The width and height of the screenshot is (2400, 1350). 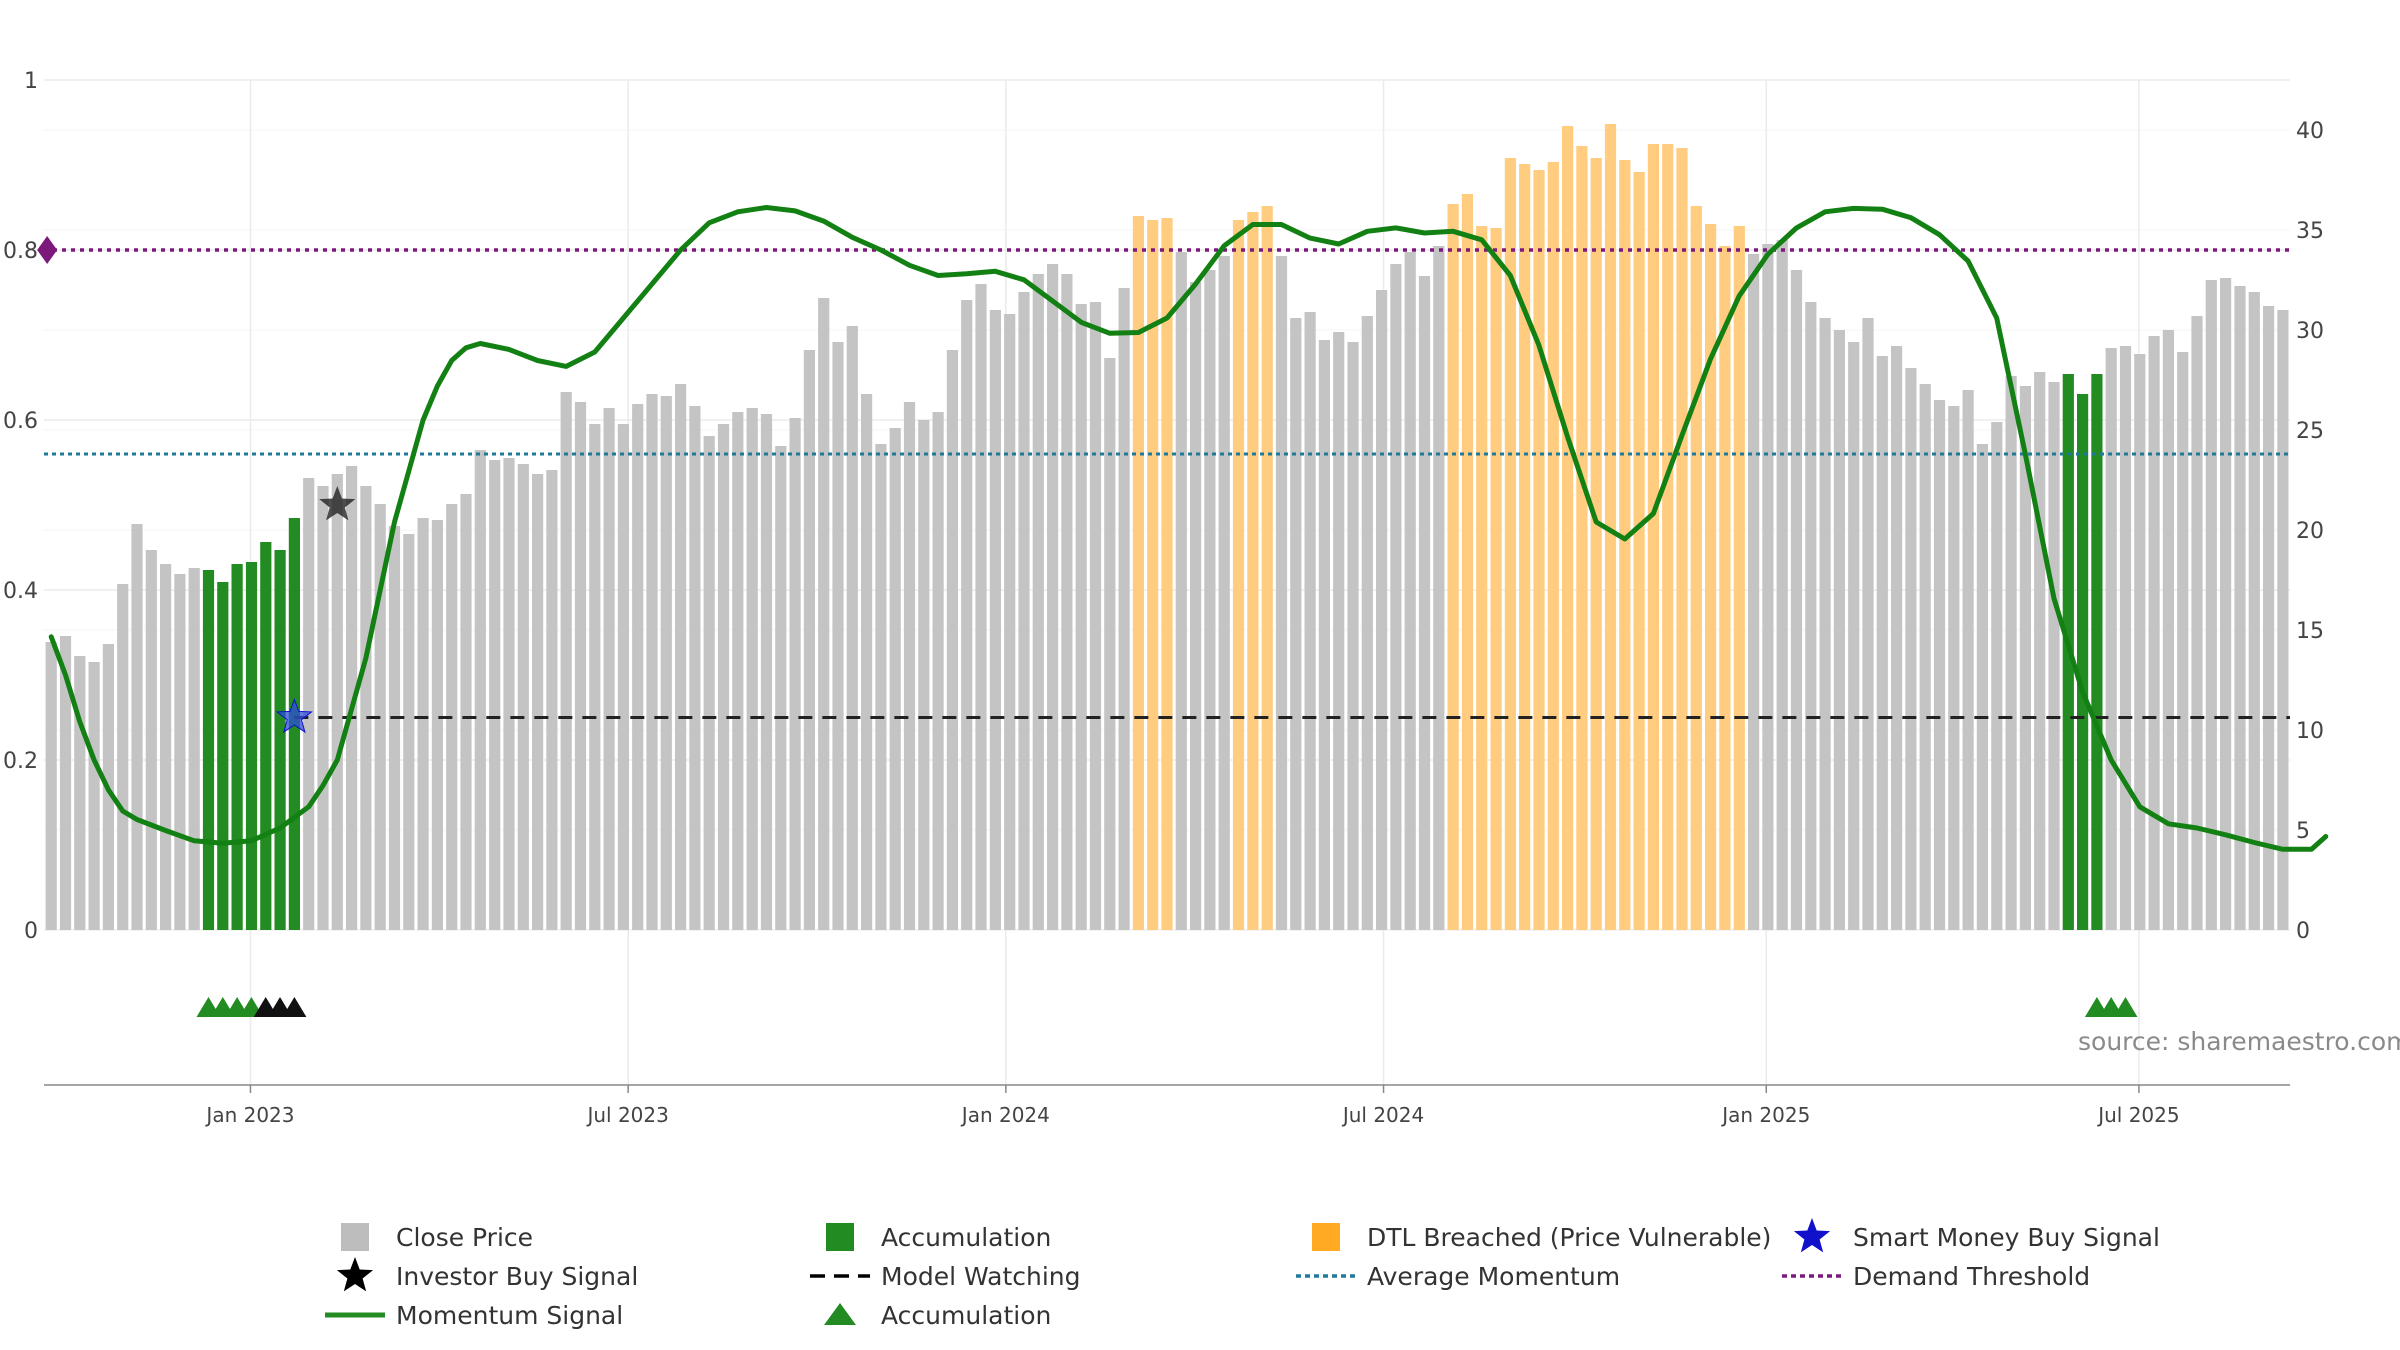 I want to click on accumulation-triangle, so click(x=2125, y=1007).